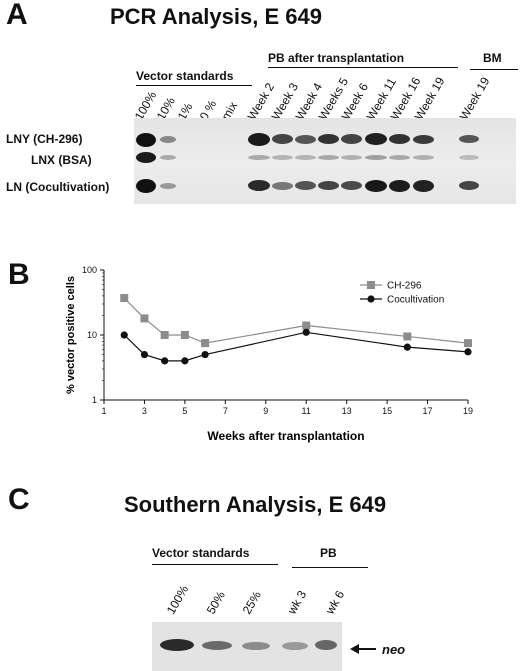  What do you see at coordinates (404, 286) in the screenshot?
I see `legend-label: CH-296` at bounding box center [404, 286].